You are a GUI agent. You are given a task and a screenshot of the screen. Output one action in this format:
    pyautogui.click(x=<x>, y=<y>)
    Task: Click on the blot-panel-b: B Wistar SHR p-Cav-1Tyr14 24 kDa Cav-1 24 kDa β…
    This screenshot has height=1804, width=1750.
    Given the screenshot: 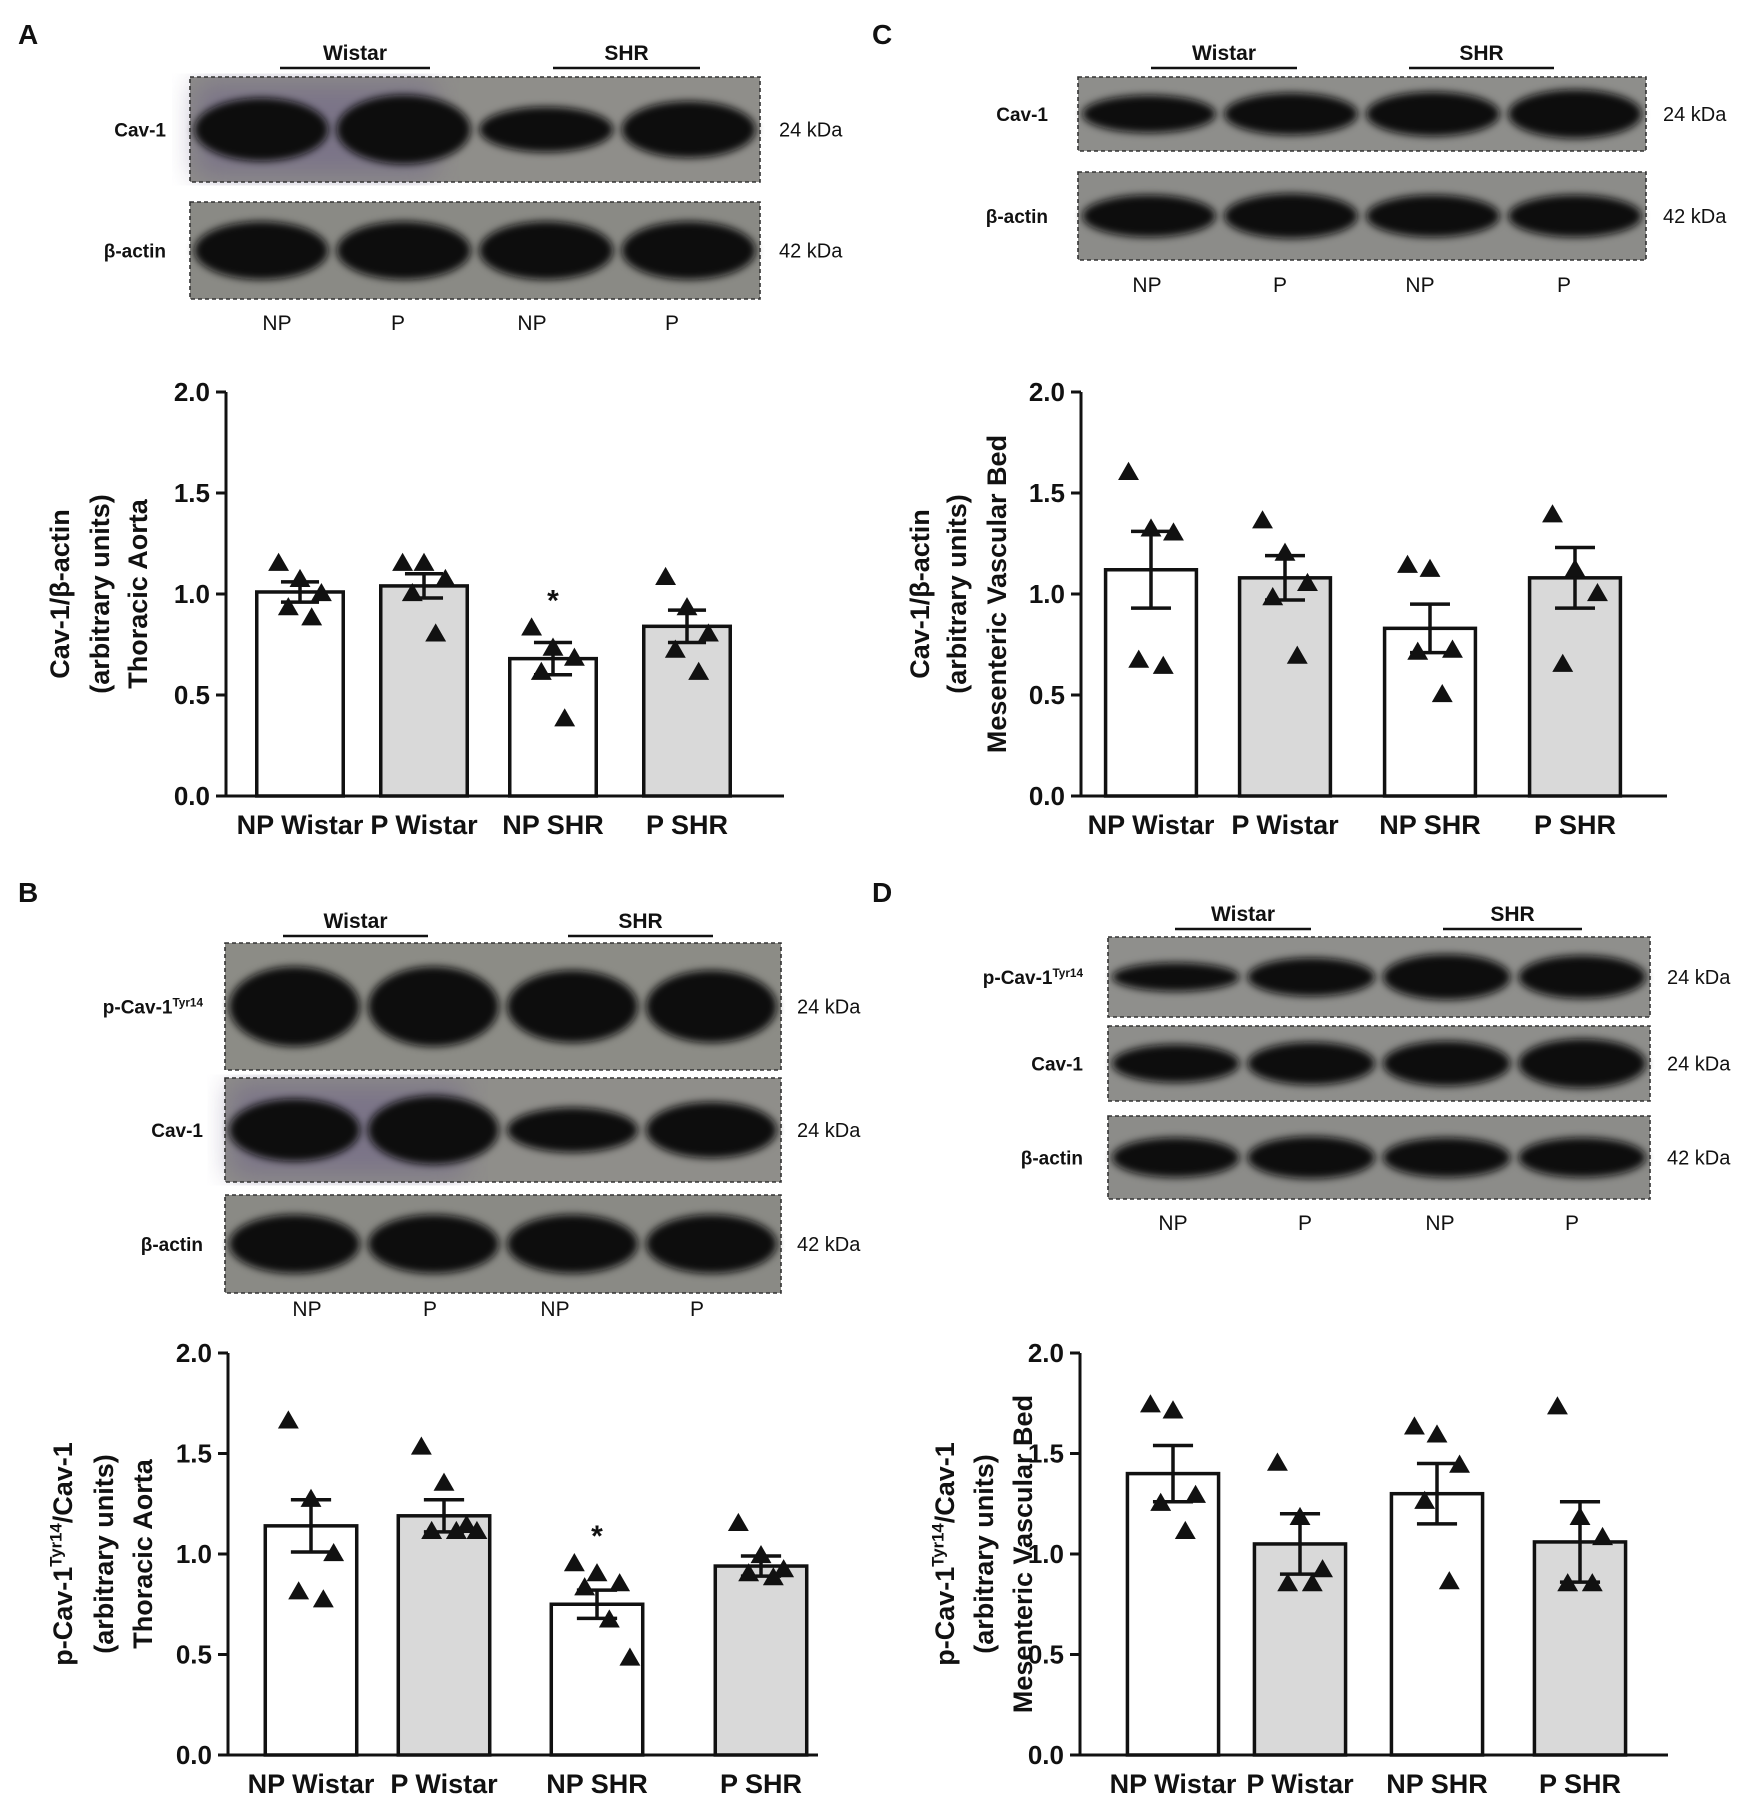 What is the action you would take?
    pyautogui.click(x=439, y=1099)
    